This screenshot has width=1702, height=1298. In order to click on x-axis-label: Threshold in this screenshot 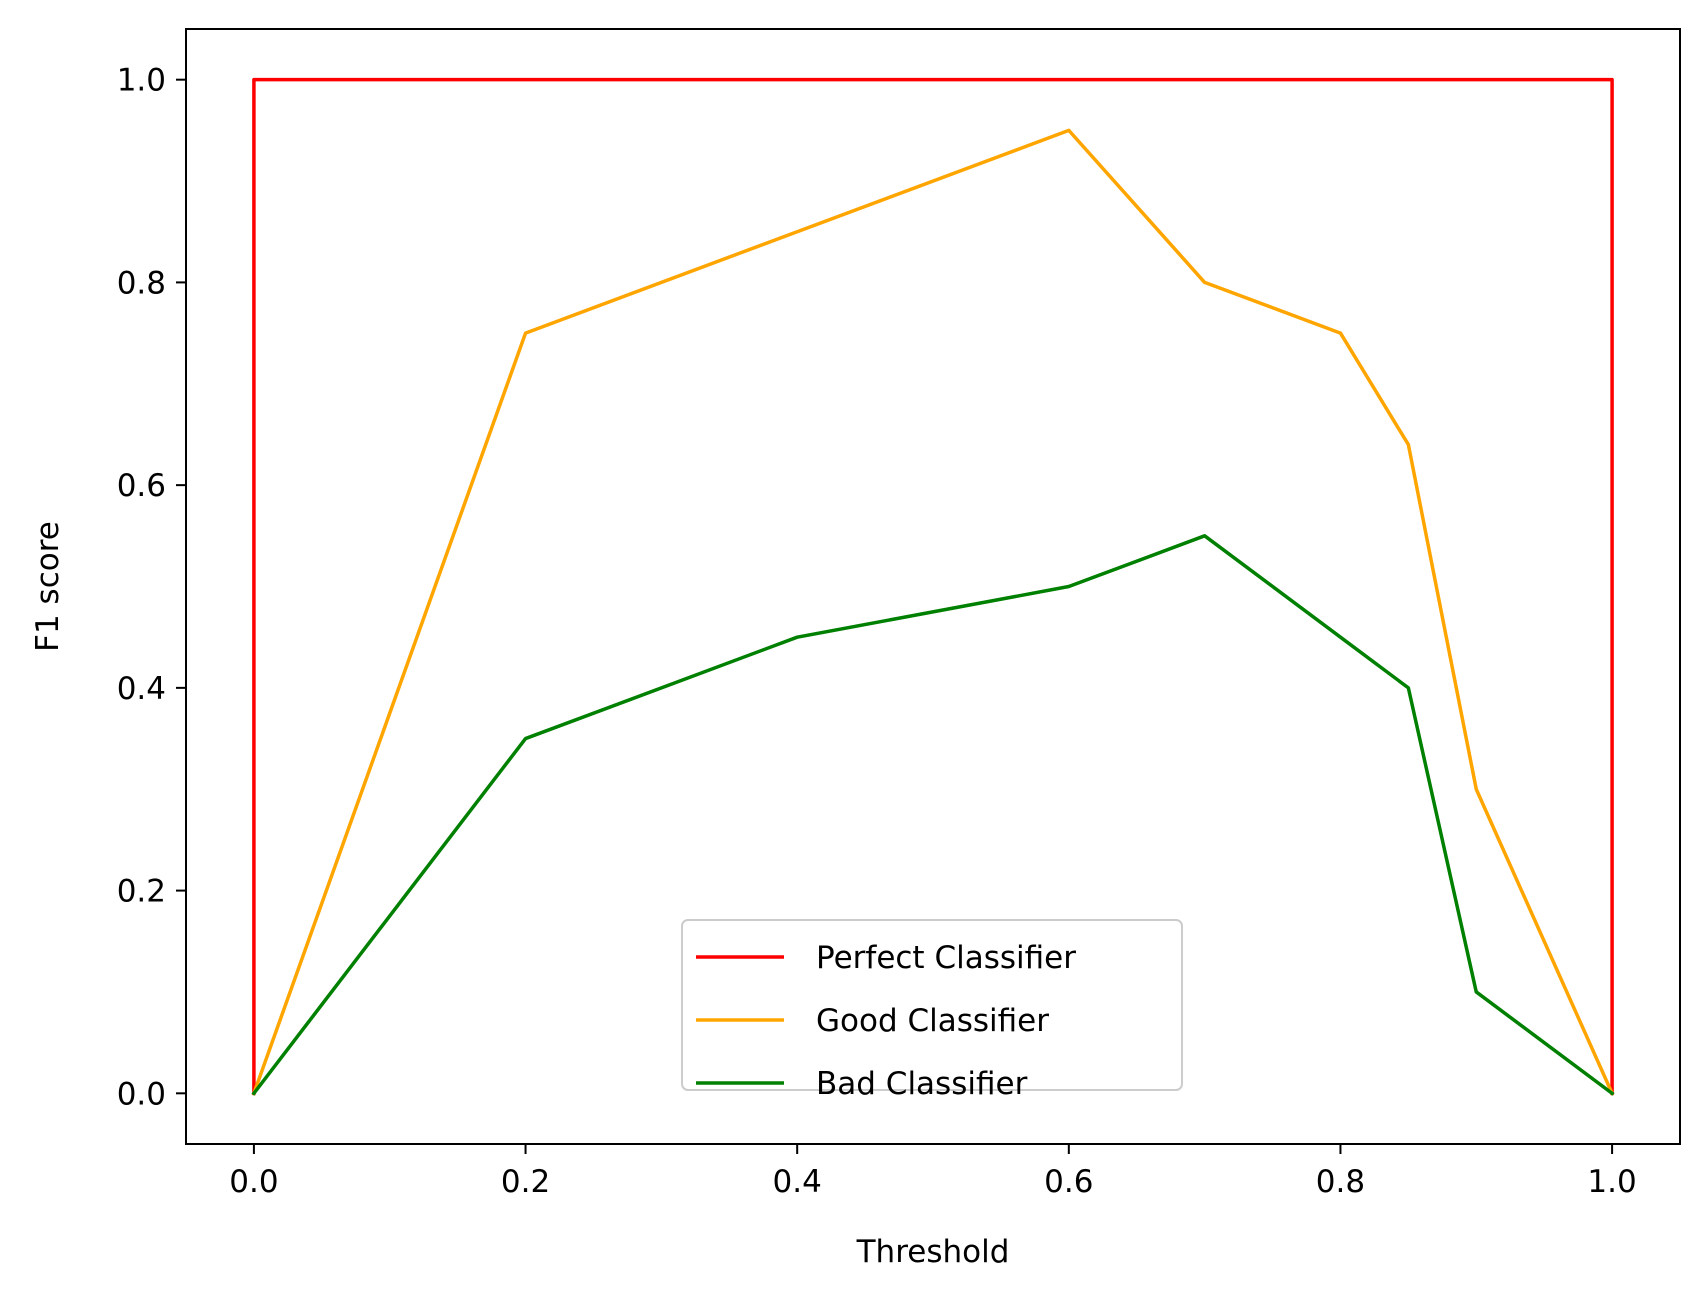, I will do `click(933, 1252)`.